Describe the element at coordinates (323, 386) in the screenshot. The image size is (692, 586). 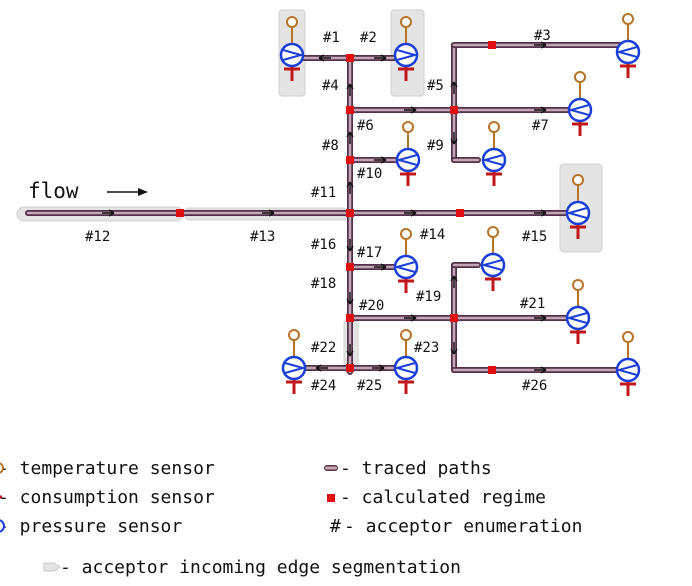
I see `acceptor-label-24: #24` at that location.